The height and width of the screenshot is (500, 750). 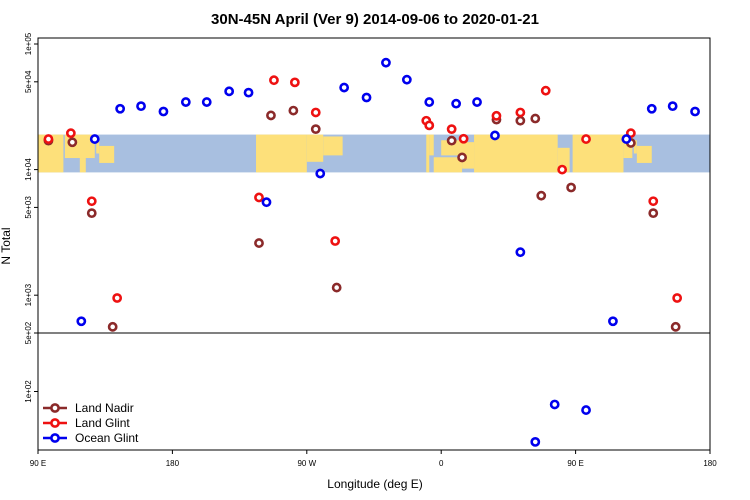 What do you see at coordinates (55, 423) in the screenshot?
I see `legend-marker-land-glint` at bounding box center [55, 423].